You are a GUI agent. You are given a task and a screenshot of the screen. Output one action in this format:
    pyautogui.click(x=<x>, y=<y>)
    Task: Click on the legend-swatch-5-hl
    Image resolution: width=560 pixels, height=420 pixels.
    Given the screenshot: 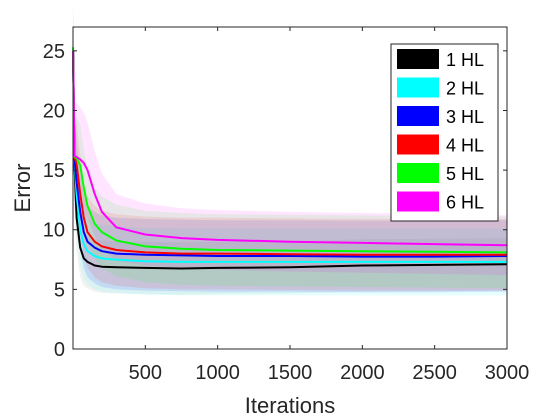 What is the action you would take?
    pyautogui.click(x=418, y=173)
    